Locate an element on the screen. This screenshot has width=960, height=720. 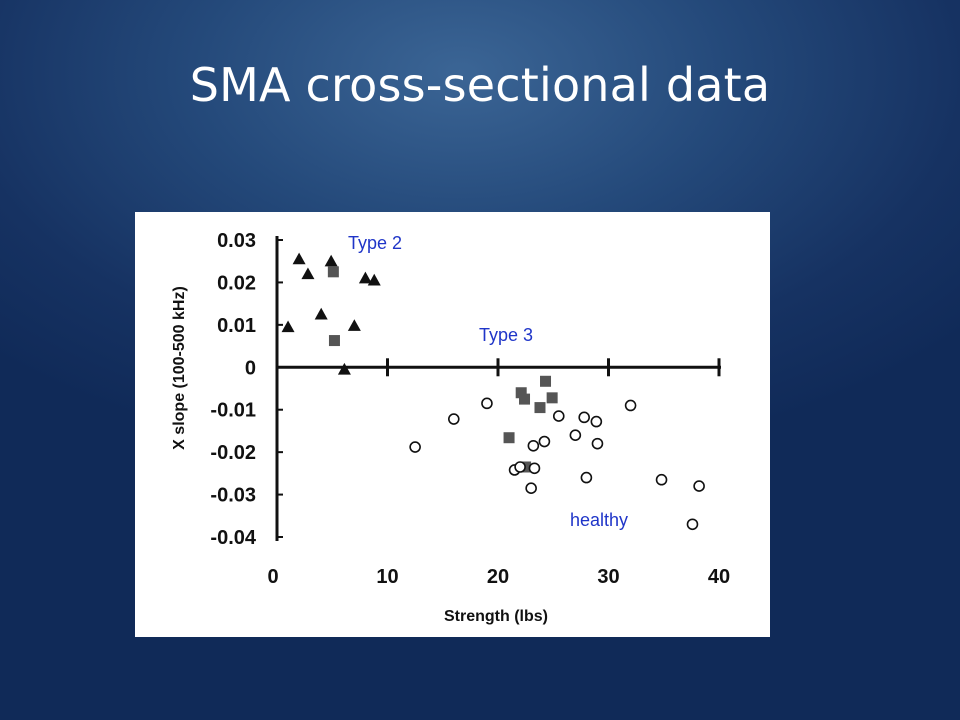
x-tick-label: 40 is located at coordinates (719, 577).